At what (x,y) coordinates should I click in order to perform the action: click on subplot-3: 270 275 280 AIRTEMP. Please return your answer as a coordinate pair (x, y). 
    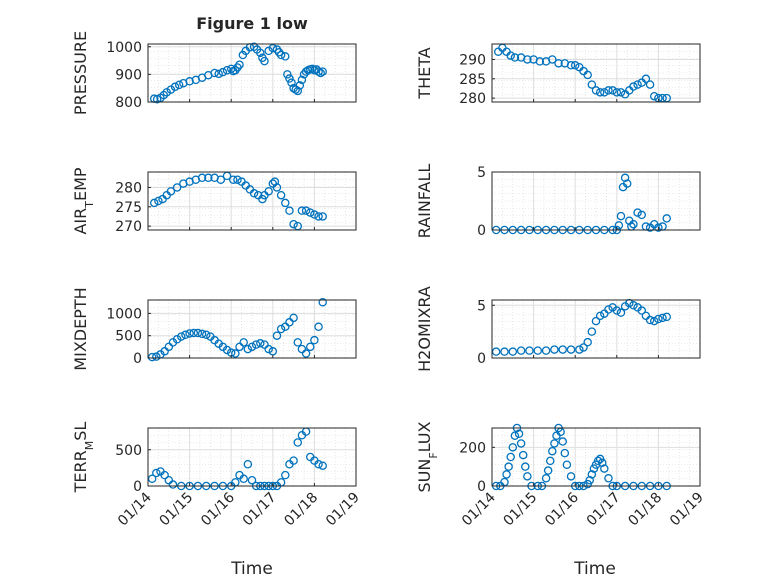
    Looking at the image, I should click on (214, 201).